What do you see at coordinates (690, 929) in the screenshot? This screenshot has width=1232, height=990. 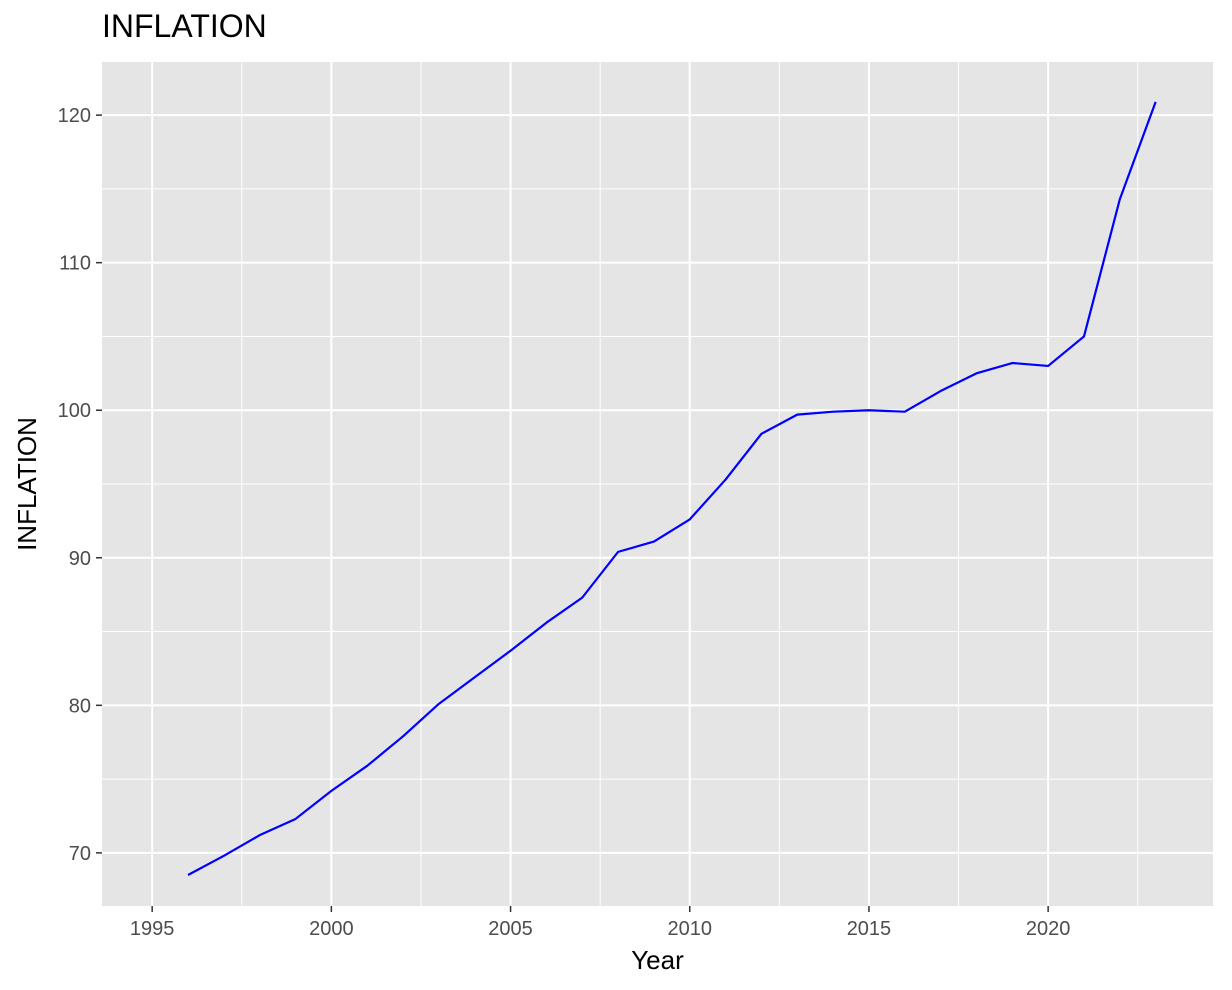 I see `x-tick-label: 2010` at bounding box center [690, 929].